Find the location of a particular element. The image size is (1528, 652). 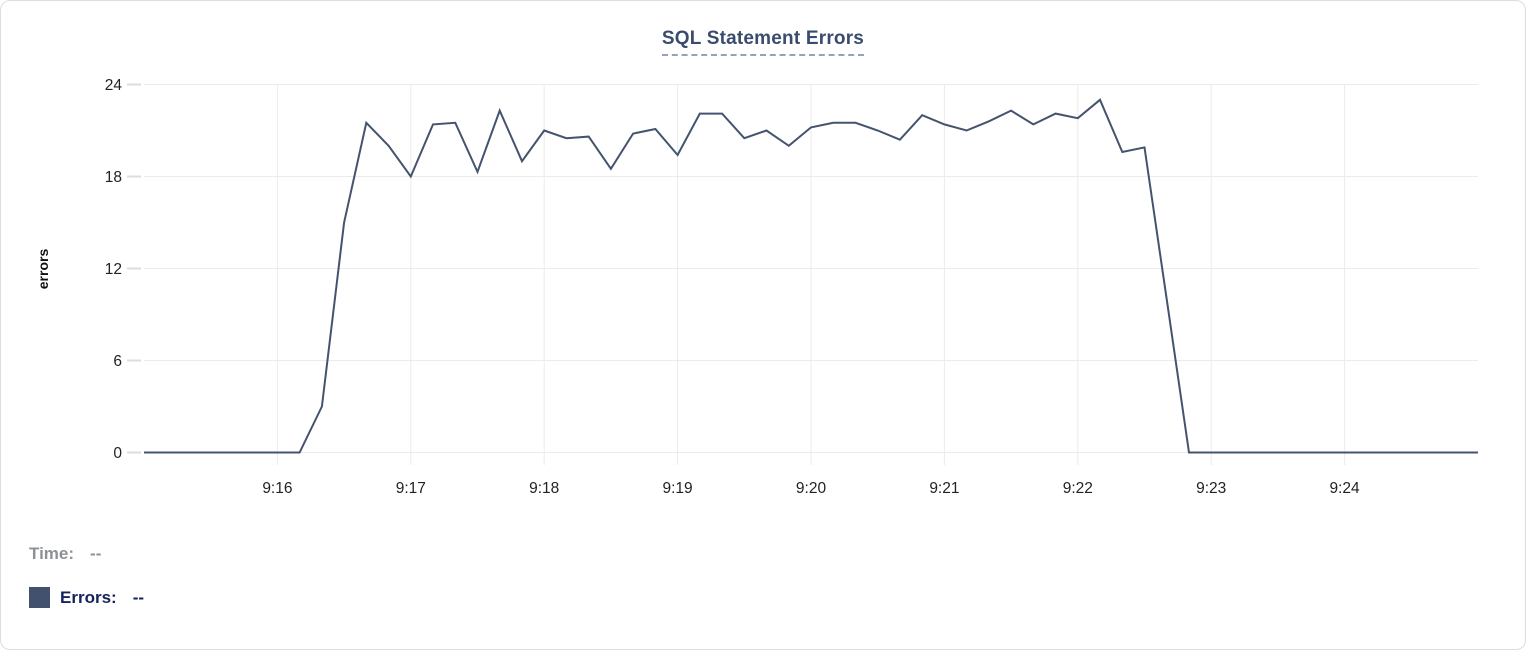

x-tick-label: 9:20 is located at coordinates (811, 488).